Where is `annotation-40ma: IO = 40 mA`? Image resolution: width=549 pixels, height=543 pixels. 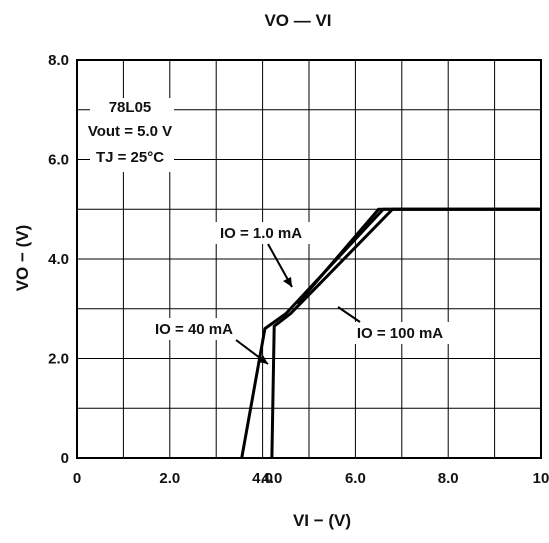
annotation-40ma: IO = 40 mA is located at coordinates (210, 341).